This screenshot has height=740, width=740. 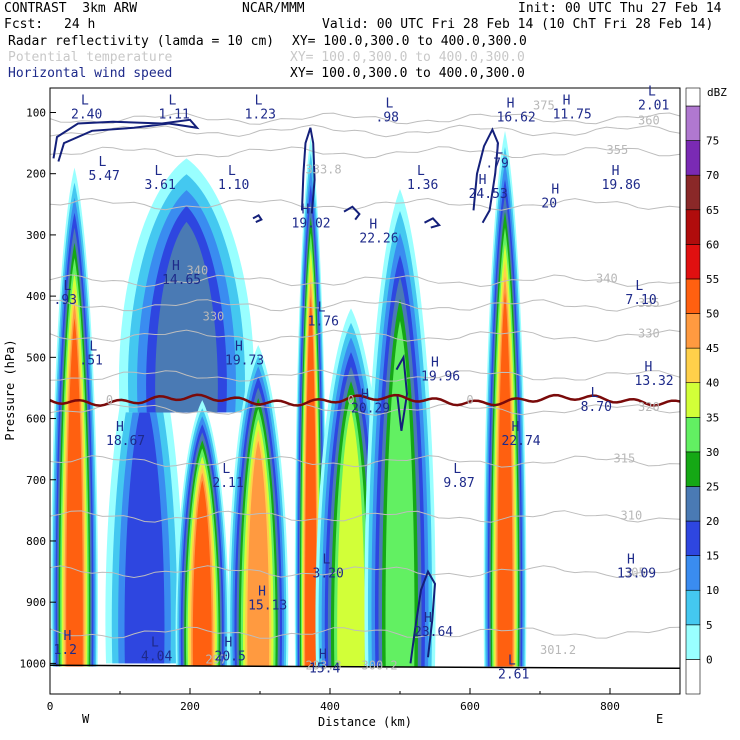 What do you see at coordinates (488, 187) in the screenshot?
I see `wind-extremum-high: H24.53` at bounding box center [488, 187].